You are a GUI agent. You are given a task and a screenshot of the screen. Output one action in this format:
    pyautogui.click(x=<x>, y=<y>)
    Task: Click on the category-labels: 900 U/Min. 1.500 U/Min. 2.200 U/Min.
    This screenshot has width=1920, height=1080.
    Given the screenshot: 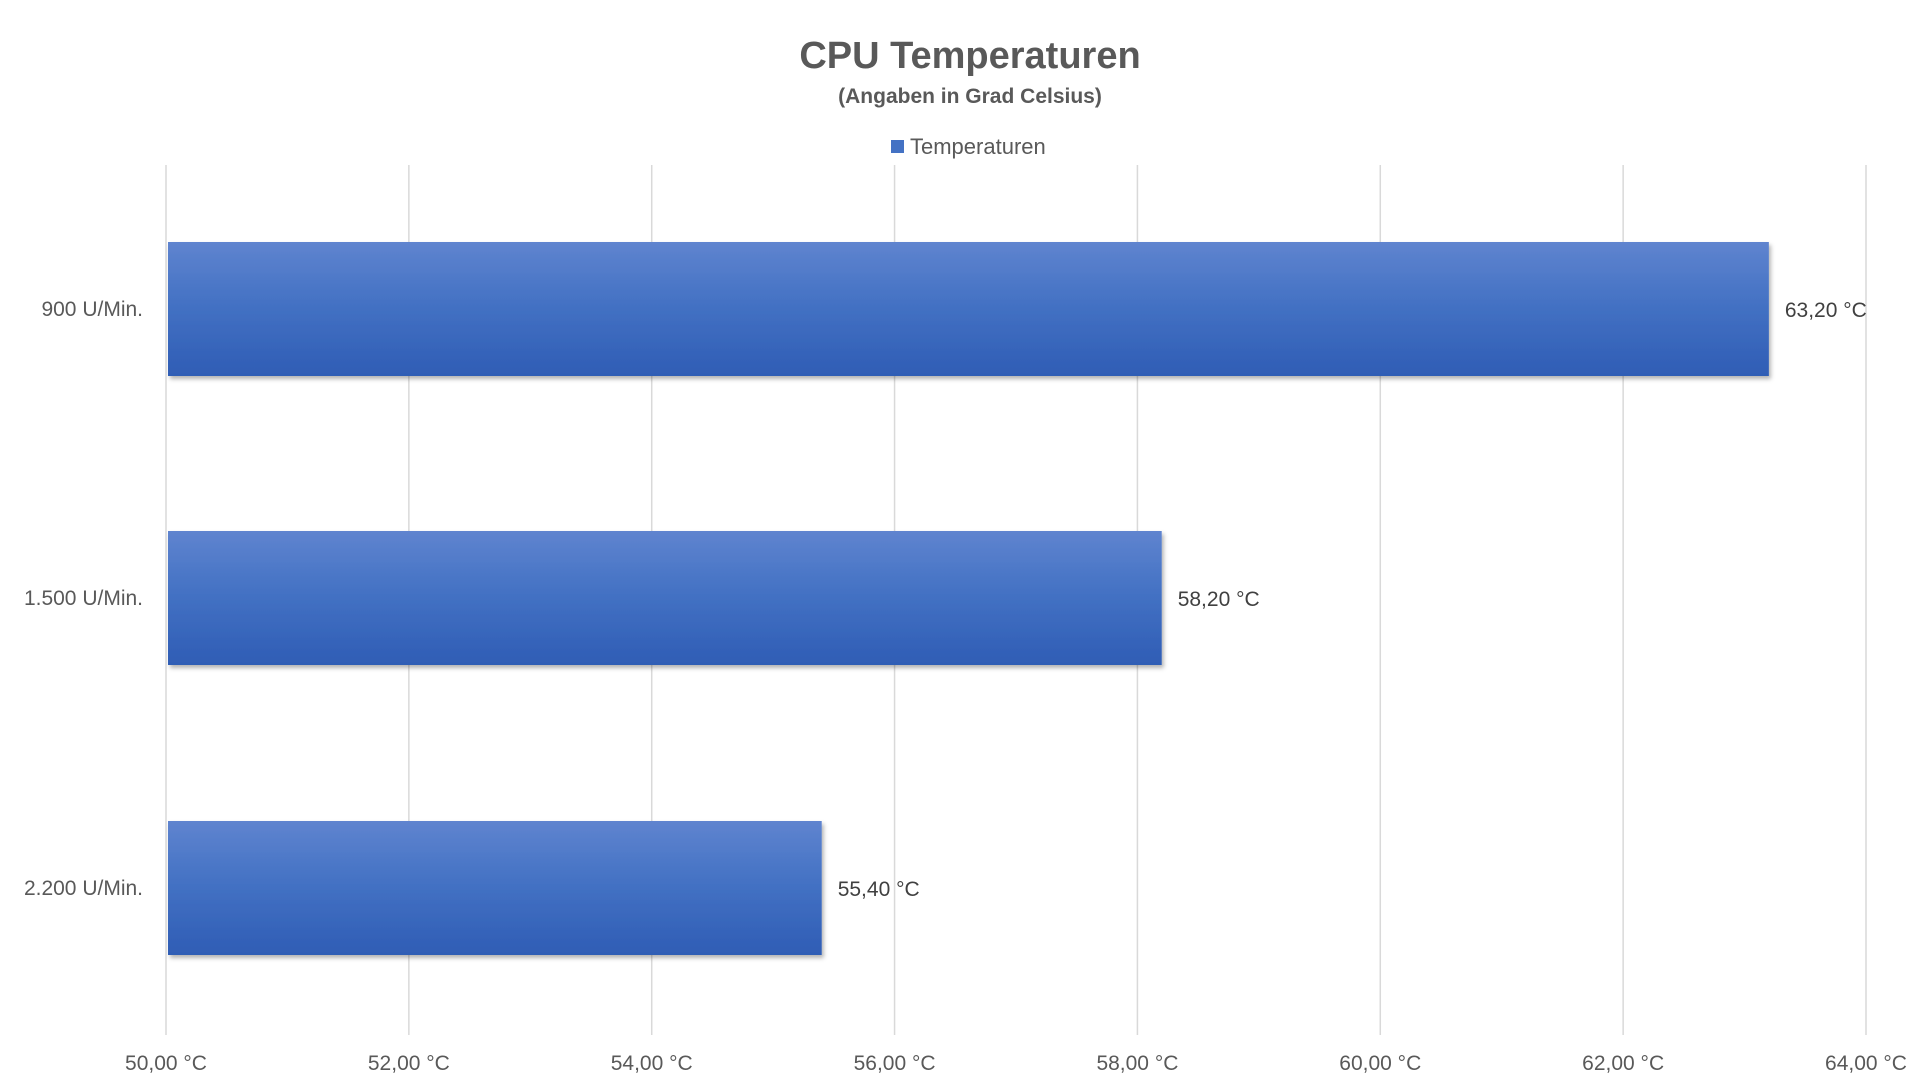 What is the action you would take?
    pyautogui.click(x=83, y=599)
    